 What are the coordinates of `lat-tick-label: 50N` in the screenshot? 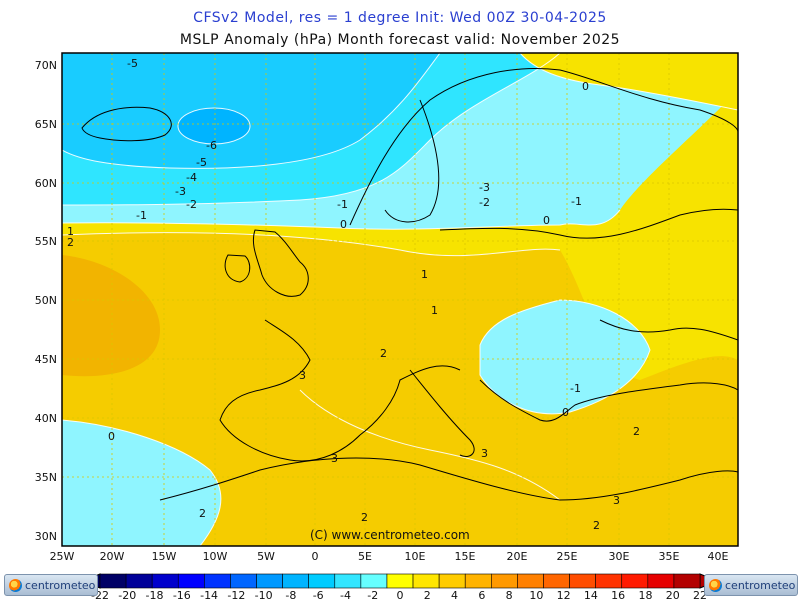 It's located at (46, 300).